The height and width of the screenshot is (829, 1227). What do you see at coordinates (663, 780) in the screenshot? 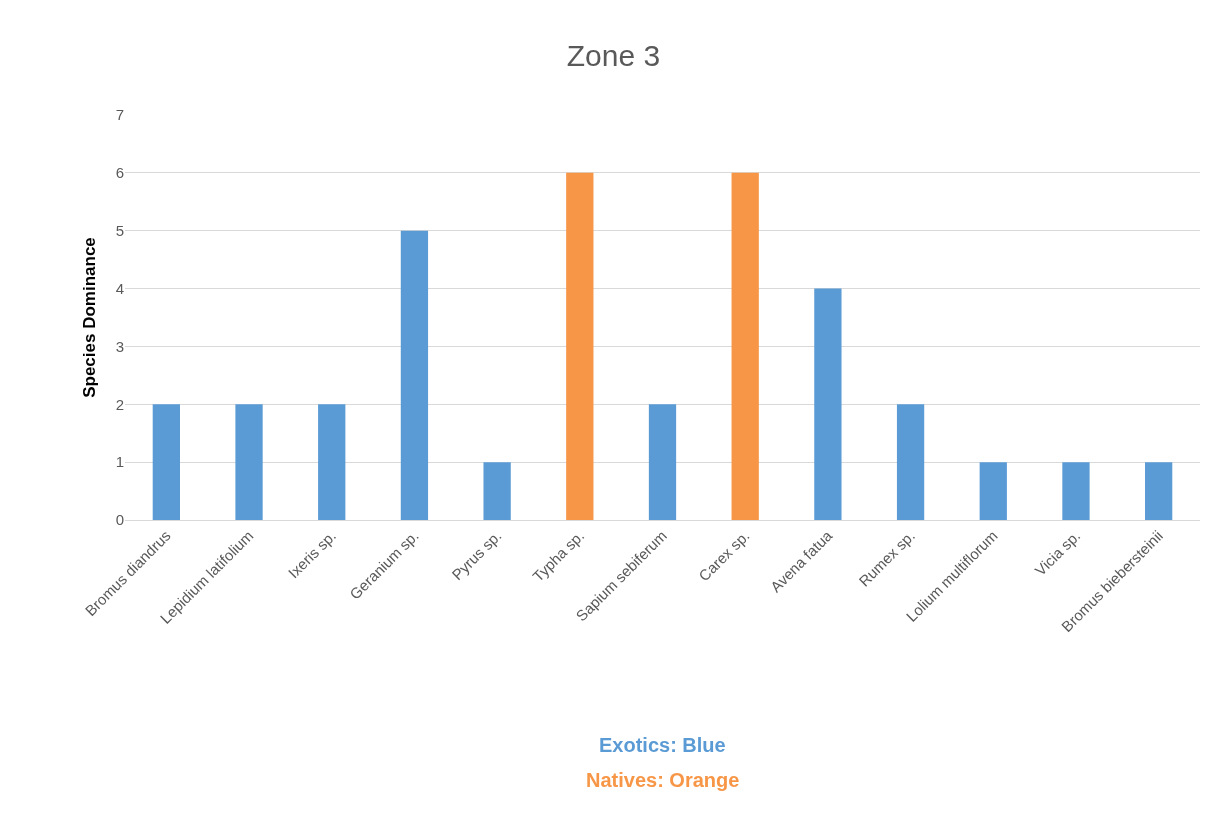
I see `text: Natives: Orange` at bounding box center [663, 780].